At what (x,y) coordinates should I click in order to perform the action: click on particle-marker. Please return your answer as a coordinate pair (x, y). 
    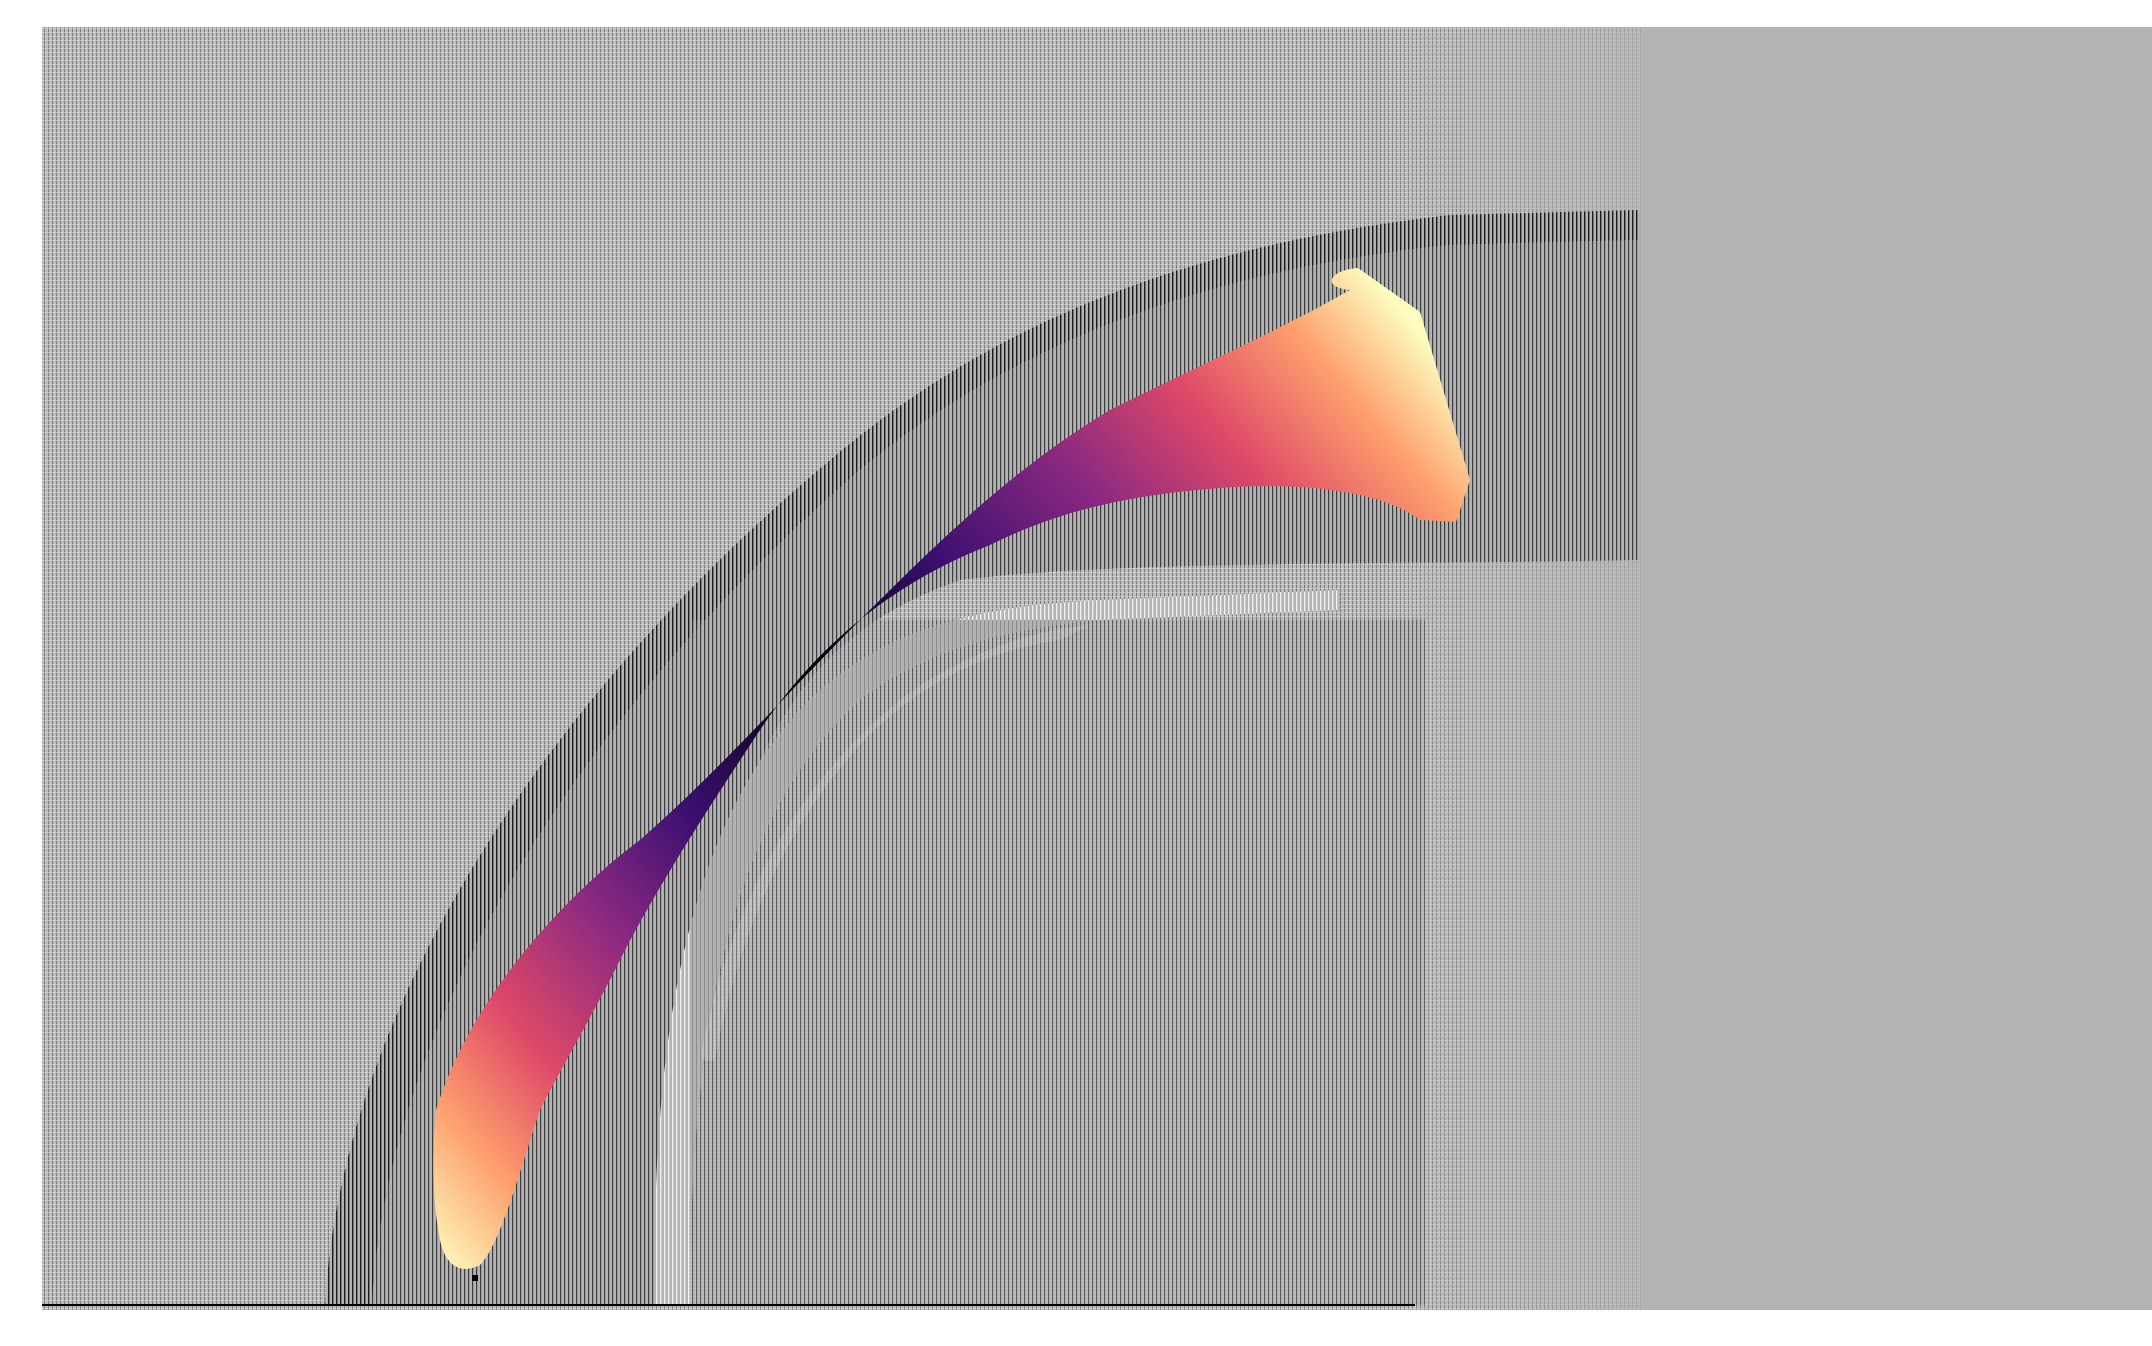
    Looking at the image, I should click on (475, 1278).